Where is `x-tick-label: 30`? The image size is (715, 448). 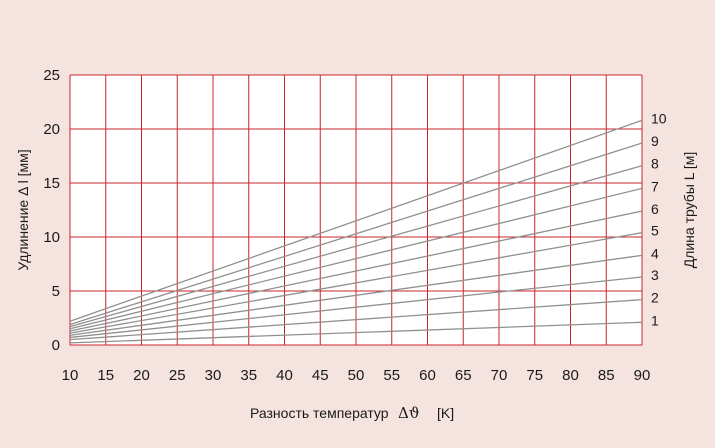
x-tick-label: 30 is located at coordinates (213, 375).